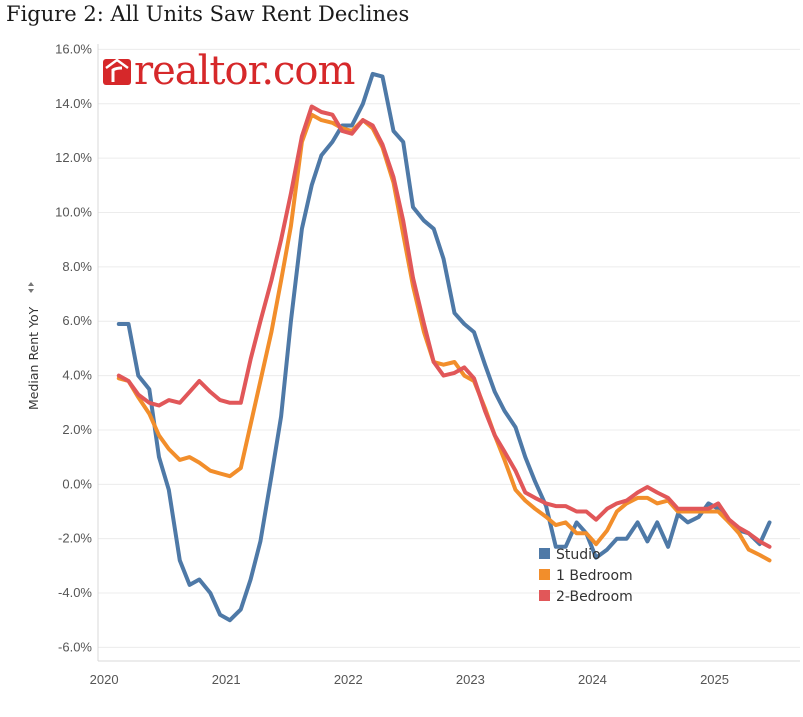 This screenshot has width=803, height=717. Describe the element at coordinates (77, 429) in the screenshot. I see `y-tick-label: 2.0%` at that location.